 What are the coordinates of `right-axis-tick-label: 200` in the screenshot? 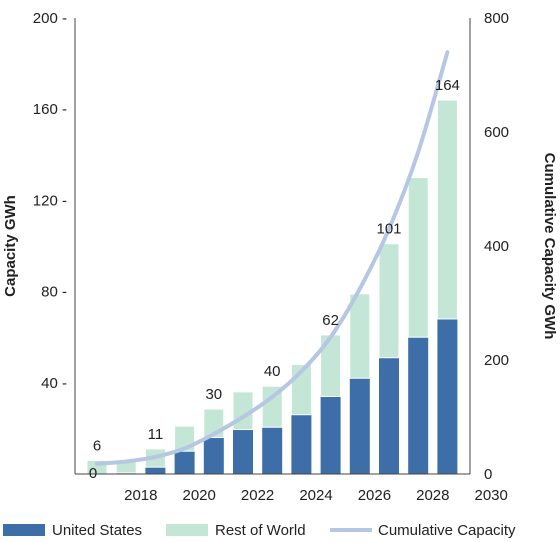 It's located at (496, 360).